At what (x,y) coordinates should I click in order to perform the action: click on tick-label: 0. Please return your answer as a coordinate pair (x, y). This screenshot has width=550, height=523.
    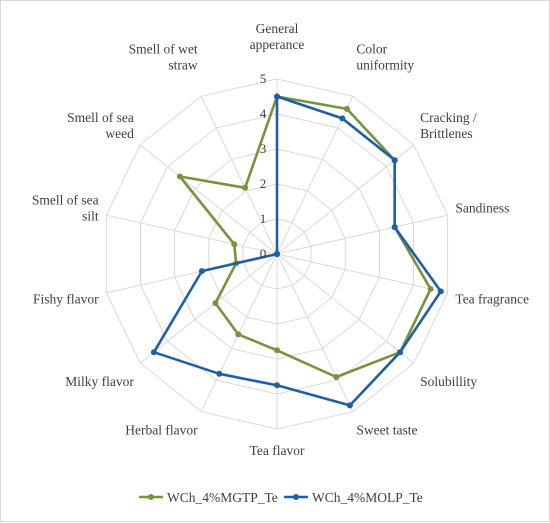
    Looking at the image, I should click on (263, 253).